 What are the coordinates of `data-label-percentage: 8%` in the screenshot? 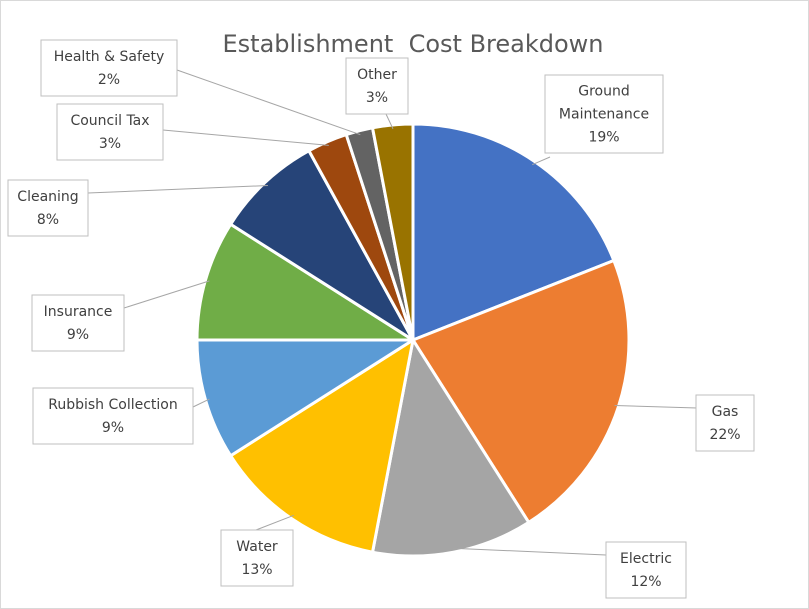 It's located at (48, 220).